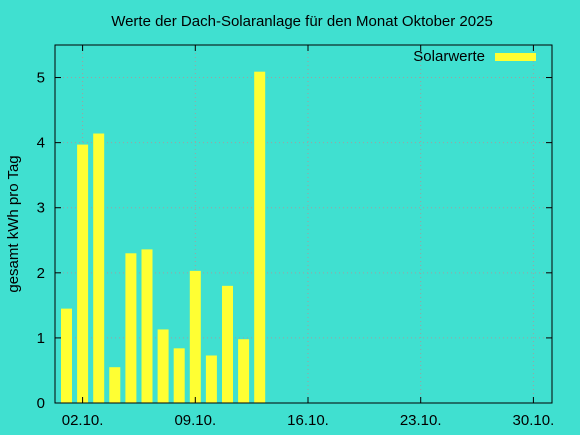  What do you see at coordinates (308, 420) in the screenshot?
I see `x-tick-label: 16.10.` at bounding box center [308, 420].